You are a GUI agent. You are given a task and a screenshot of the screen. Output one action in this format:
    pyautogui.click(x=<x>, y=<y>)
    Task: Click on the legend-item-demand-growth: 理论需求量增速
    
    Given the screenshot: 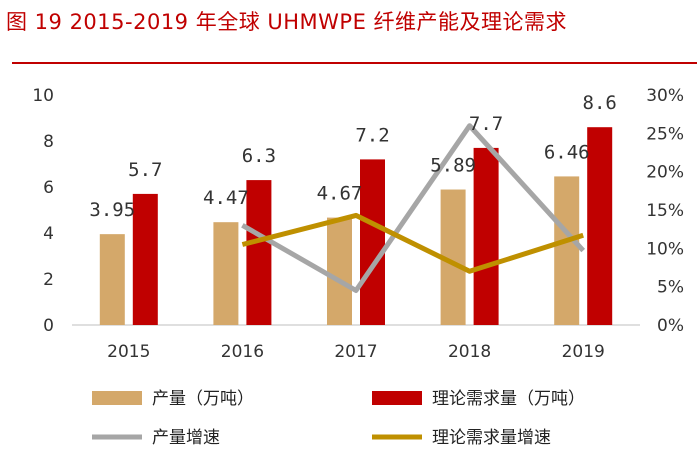 What is the action you would take?
    pyautogui.click(x=461, y=438)
    